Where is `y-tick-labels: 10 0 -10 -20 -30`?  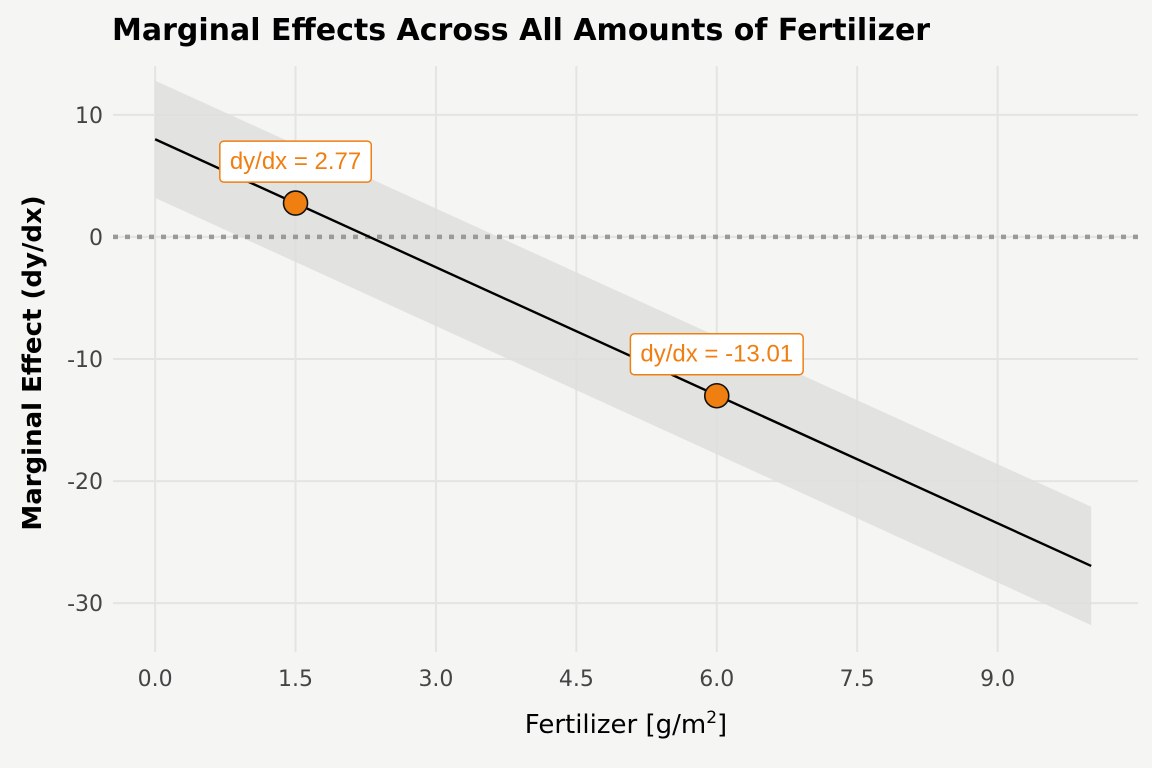
y-tick-labels: 10 0 -10 -20 -30 is located at coordinates (85, 360).